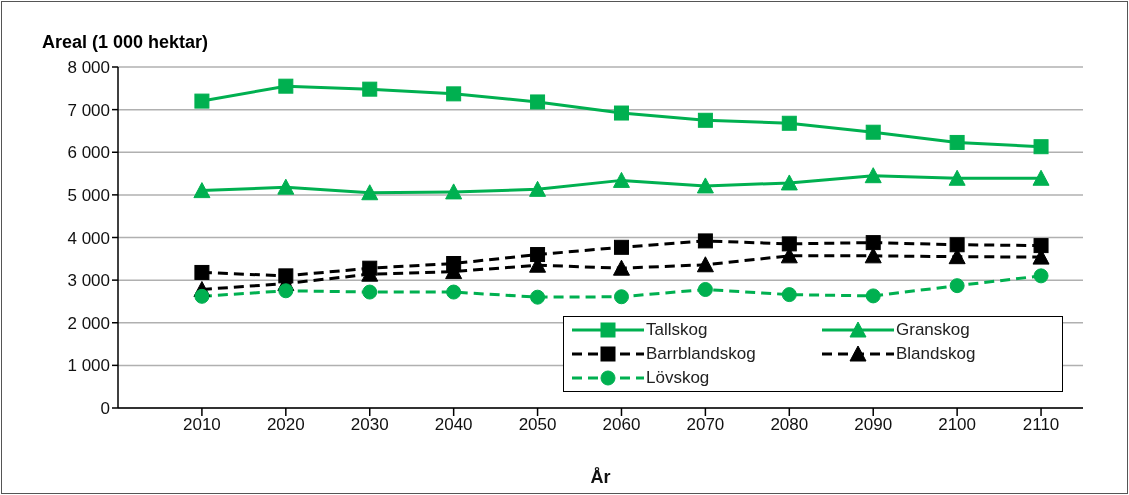 This screenshot has height=495, width=1129. Describe the element at coordinates (88, 323) in the screenshot. I see `y-tick-label: 2 000` at that location.